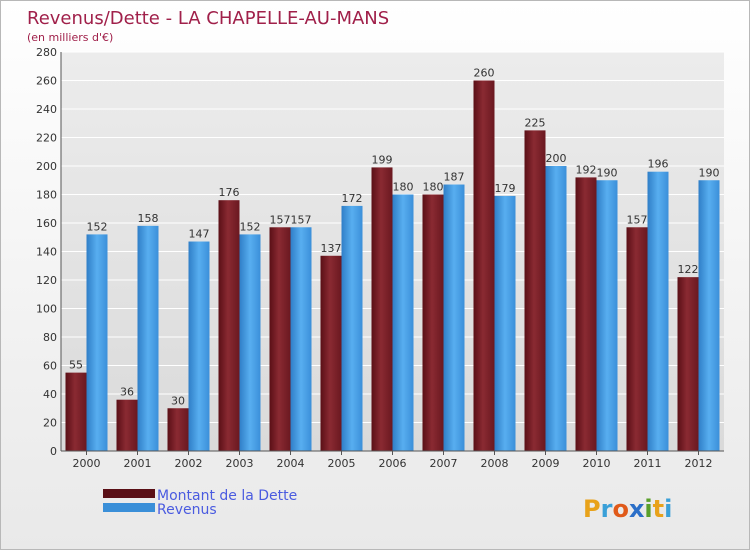 Image resolution: width=750 pixels, height=550 pixels. What do you see at coordinates (627, 509) in the screenshot?
I see `proxiti-logo: Proxiti` at bounding box center [627, 509].